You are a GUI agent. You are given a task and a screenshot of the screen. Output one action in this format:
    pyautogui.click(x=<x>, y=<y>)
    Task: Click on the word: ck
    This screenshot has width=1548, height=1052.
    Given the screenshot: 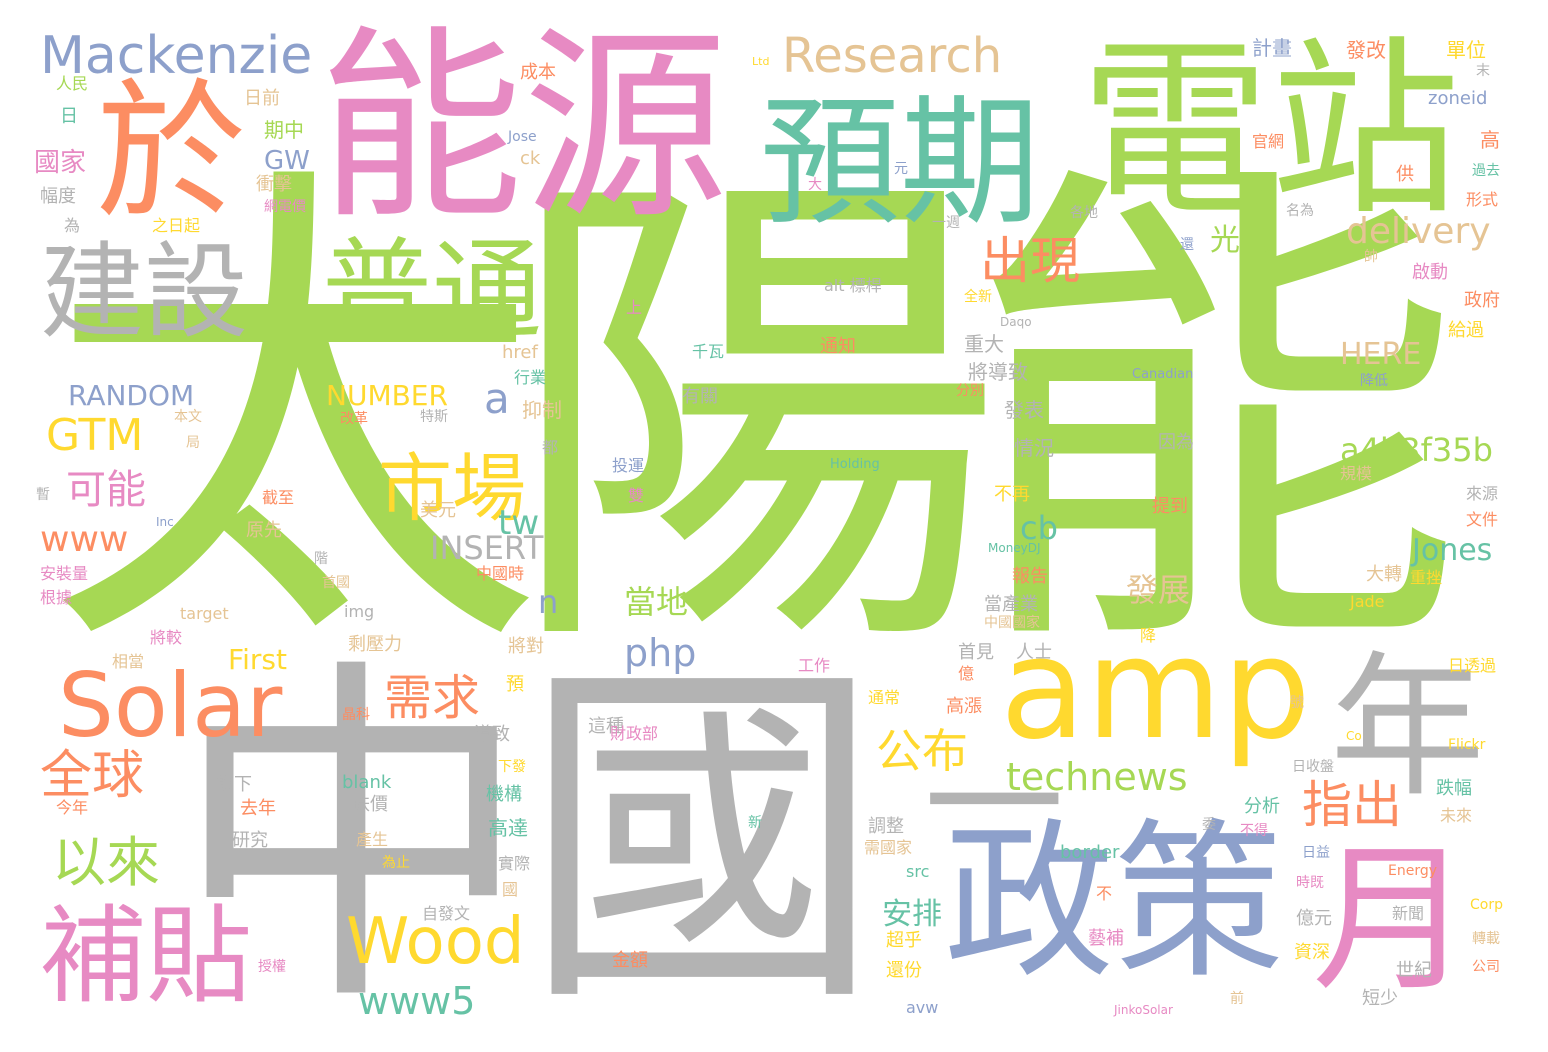 What is the action you would take?
    pyautogui.click(x=530, y=158)
    